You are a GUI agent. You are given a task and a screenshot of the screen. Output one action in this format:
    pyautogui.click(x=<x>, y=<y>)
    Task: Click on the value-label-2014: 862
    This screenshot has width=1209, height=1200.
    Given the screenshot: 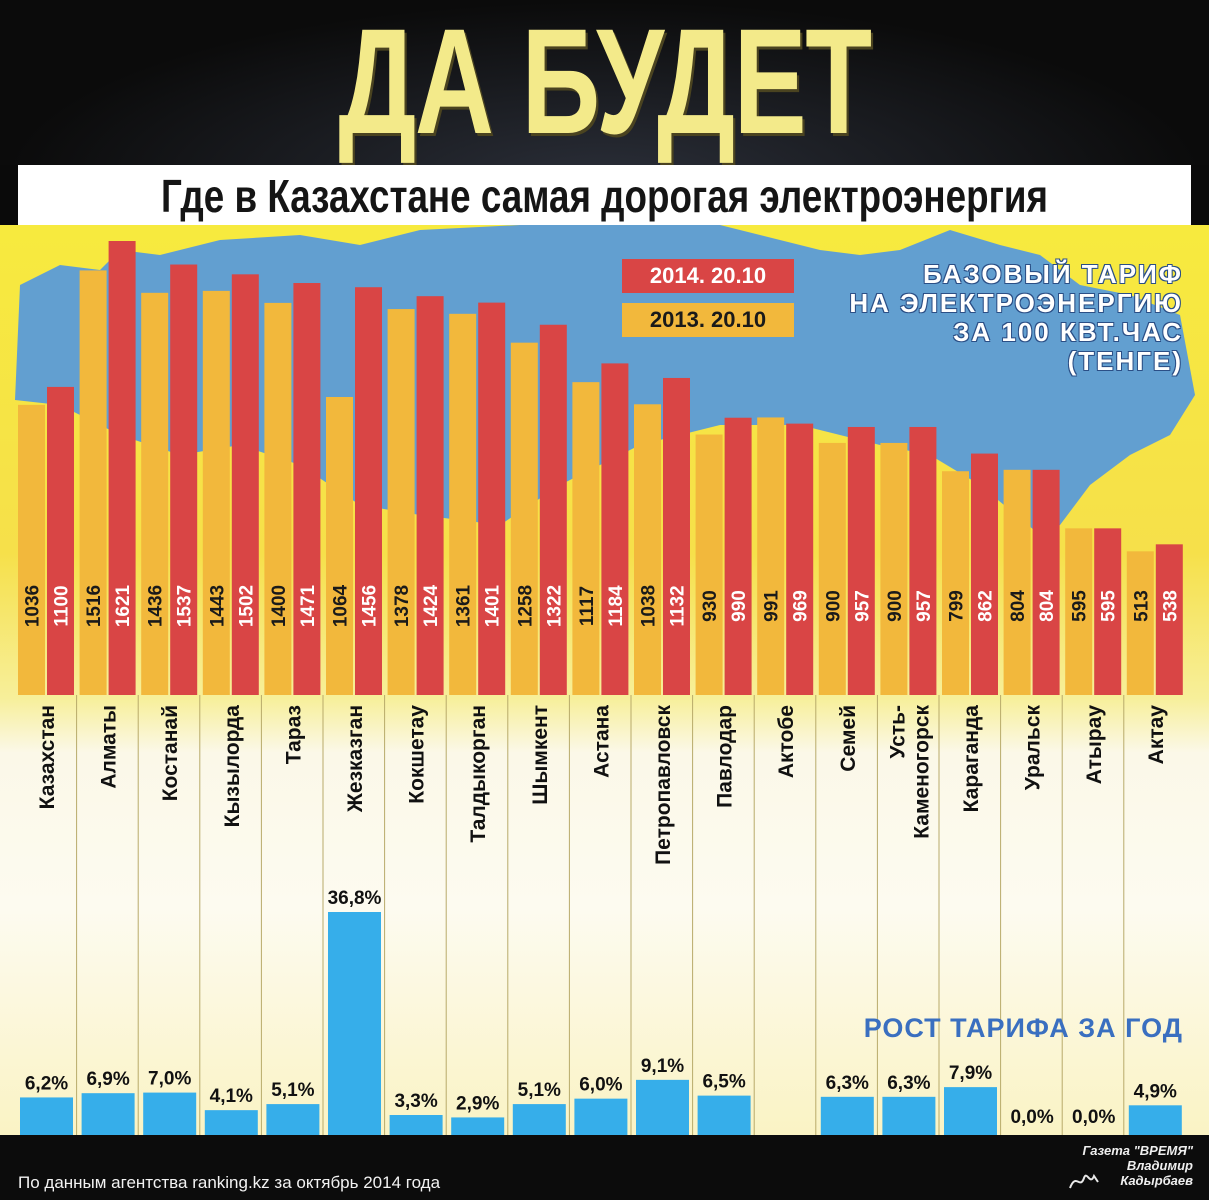 What is the action you would take?
    pyautogui.click(x=986, y=606)
    